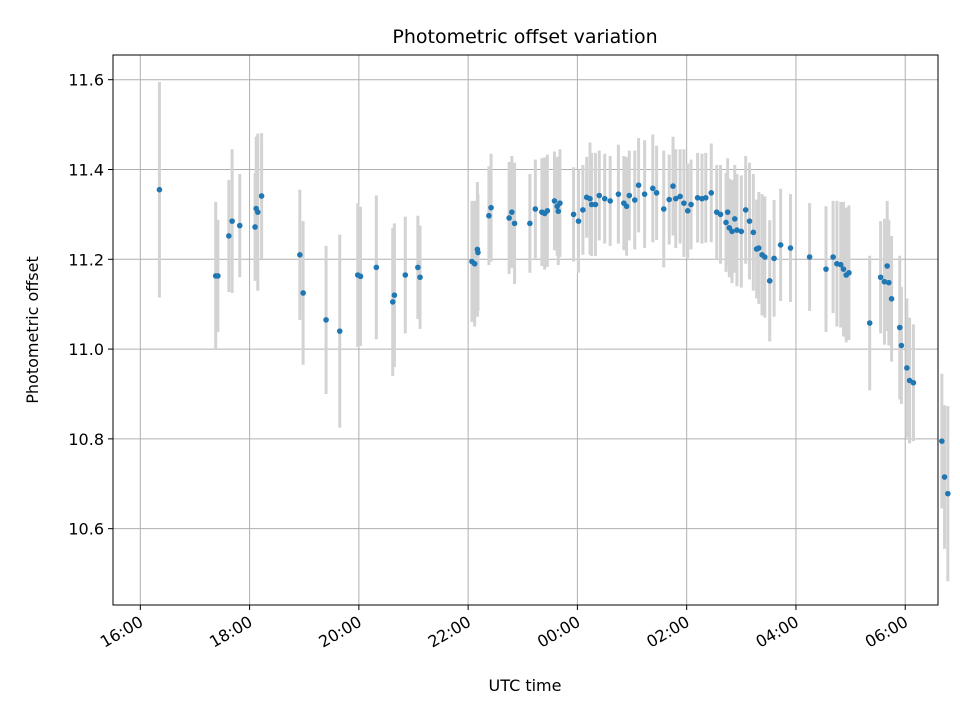 This screenshot has width=960, height=720. I want to click on y-tick-label: 10.8, so click(86, 439).